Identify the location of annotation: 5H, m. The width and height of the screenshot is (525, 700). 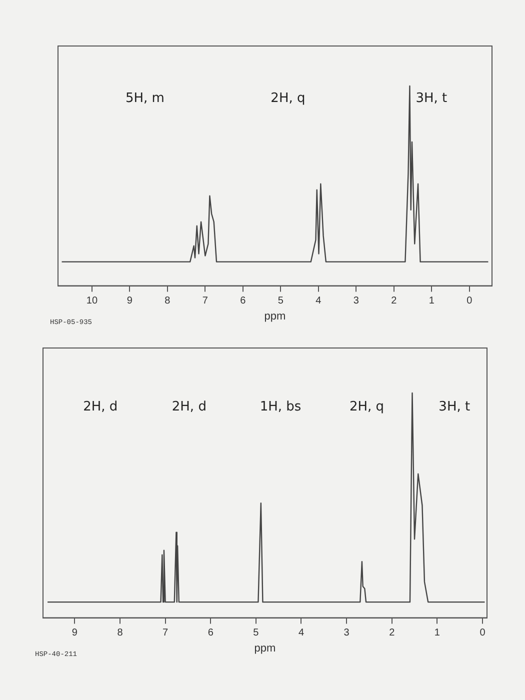
(144, 98).